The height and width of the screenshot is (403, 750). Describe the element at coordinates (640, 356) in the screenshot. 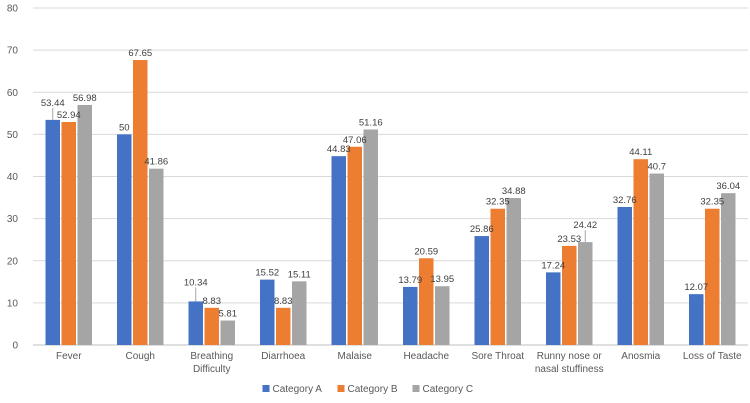

I see `category-label: Anosmia` at that location.